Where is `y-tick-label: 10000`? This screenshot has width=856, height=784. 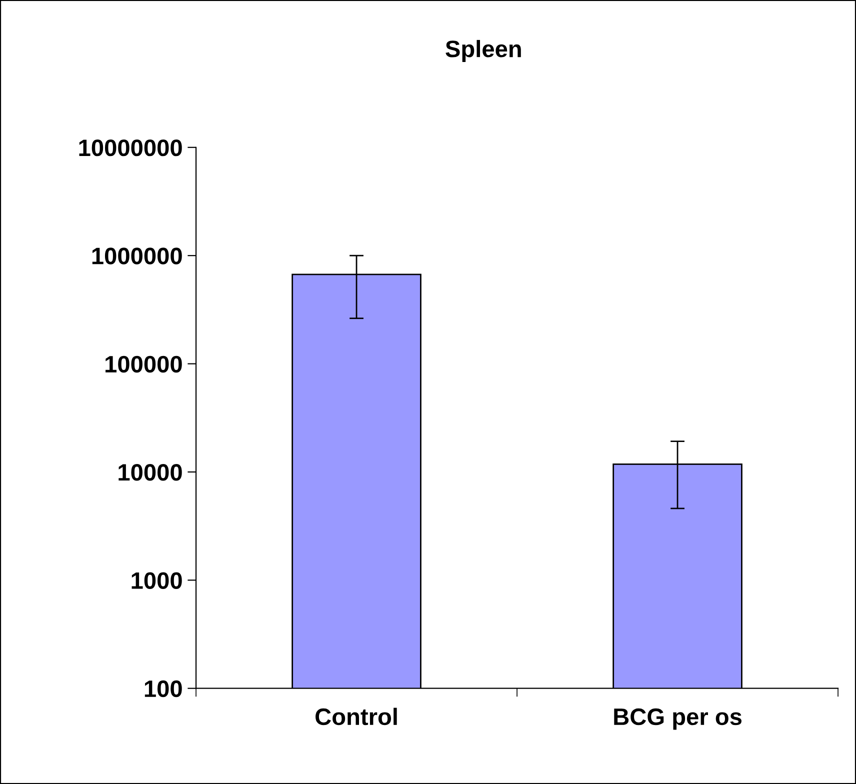 y-tick-label: 10000 is located at coordinates (150, 472).